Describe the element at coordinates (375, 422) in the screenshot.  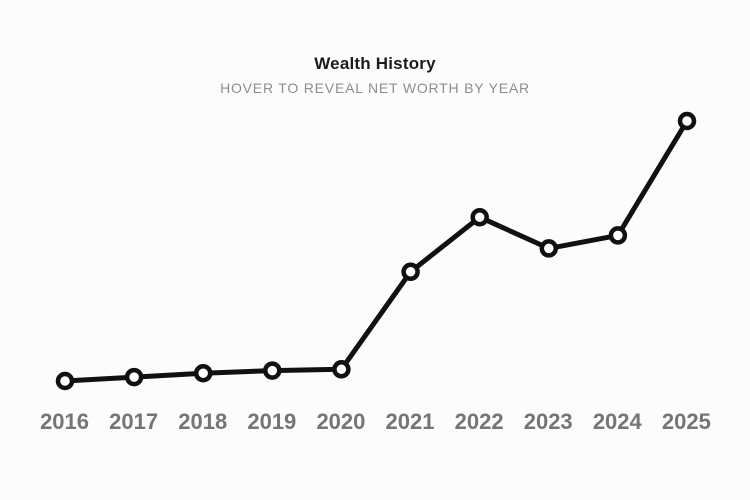
I see `x-axis: 2016 2017 2018 2019 2020 2021 2022 2023 2024 2025` at that location.